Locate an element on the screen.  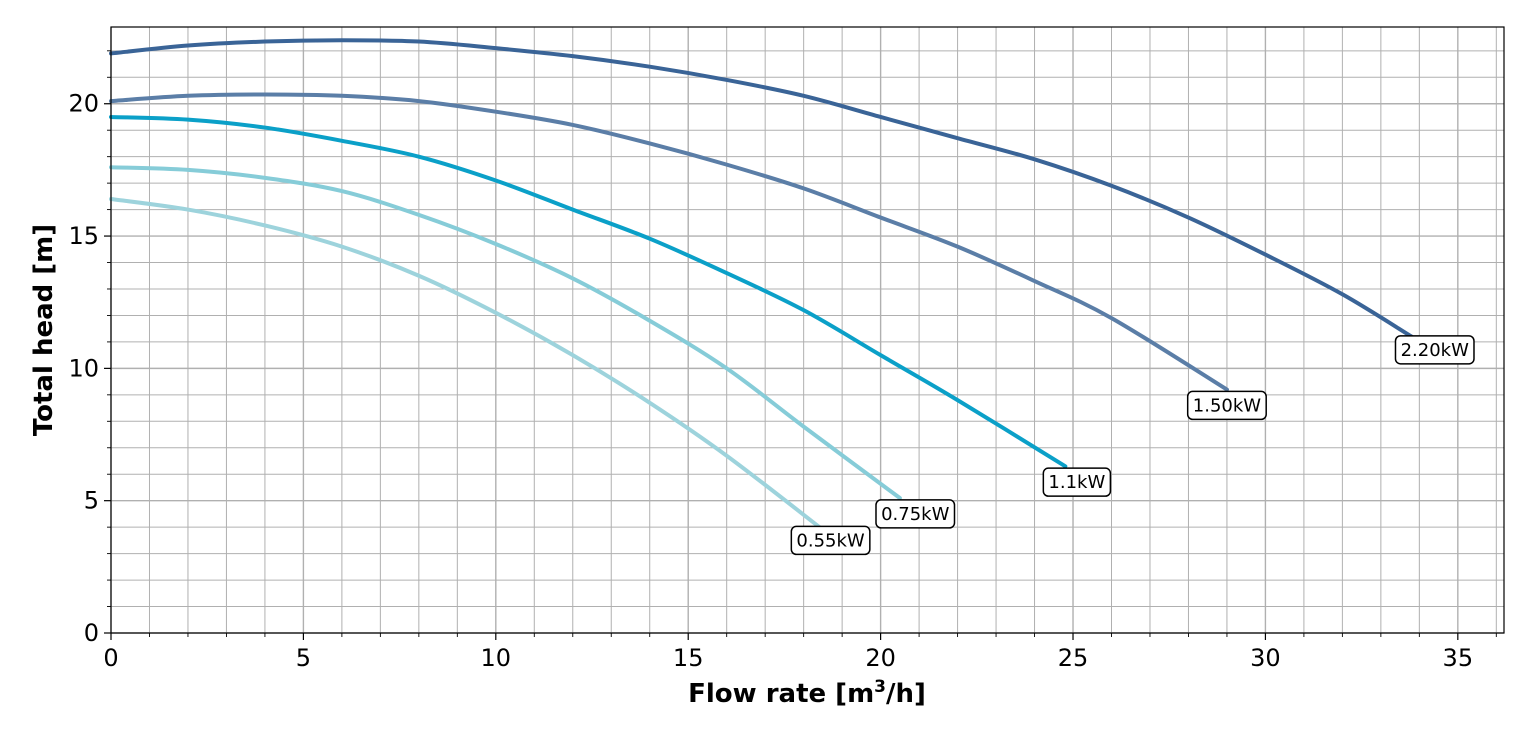
curve-label-text: 1.1kW is located at coordinates (1076, 482).